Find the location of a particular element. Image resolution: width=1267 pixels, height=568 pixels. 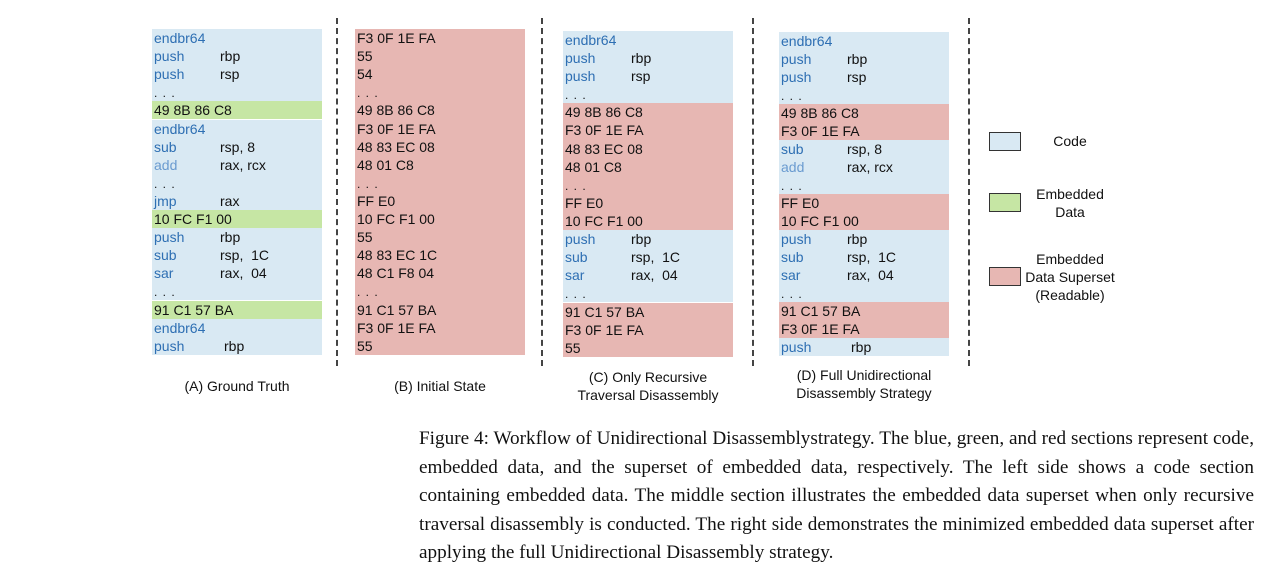

legend-label: Code is located at coordinates (1070, 141).